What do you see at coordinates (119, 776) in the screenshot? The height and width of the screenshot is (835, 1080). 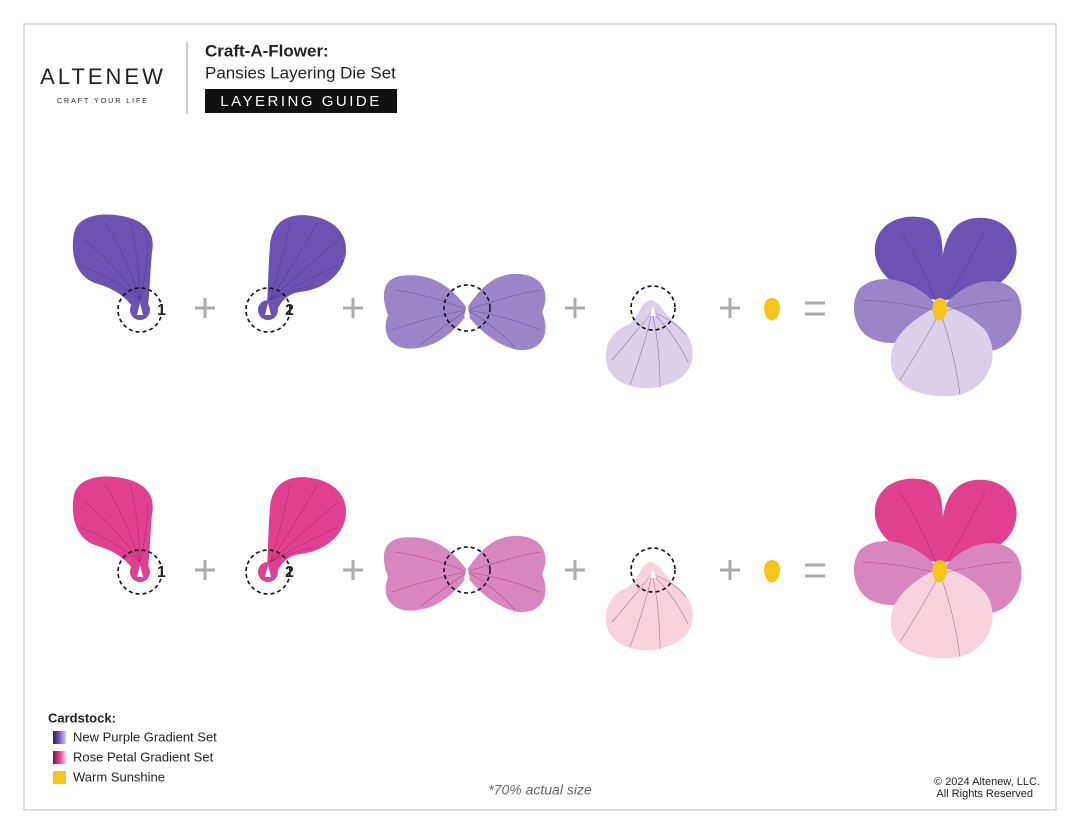 I see `legend-label: Warm Sunshine` at bounding box center [119, 776].